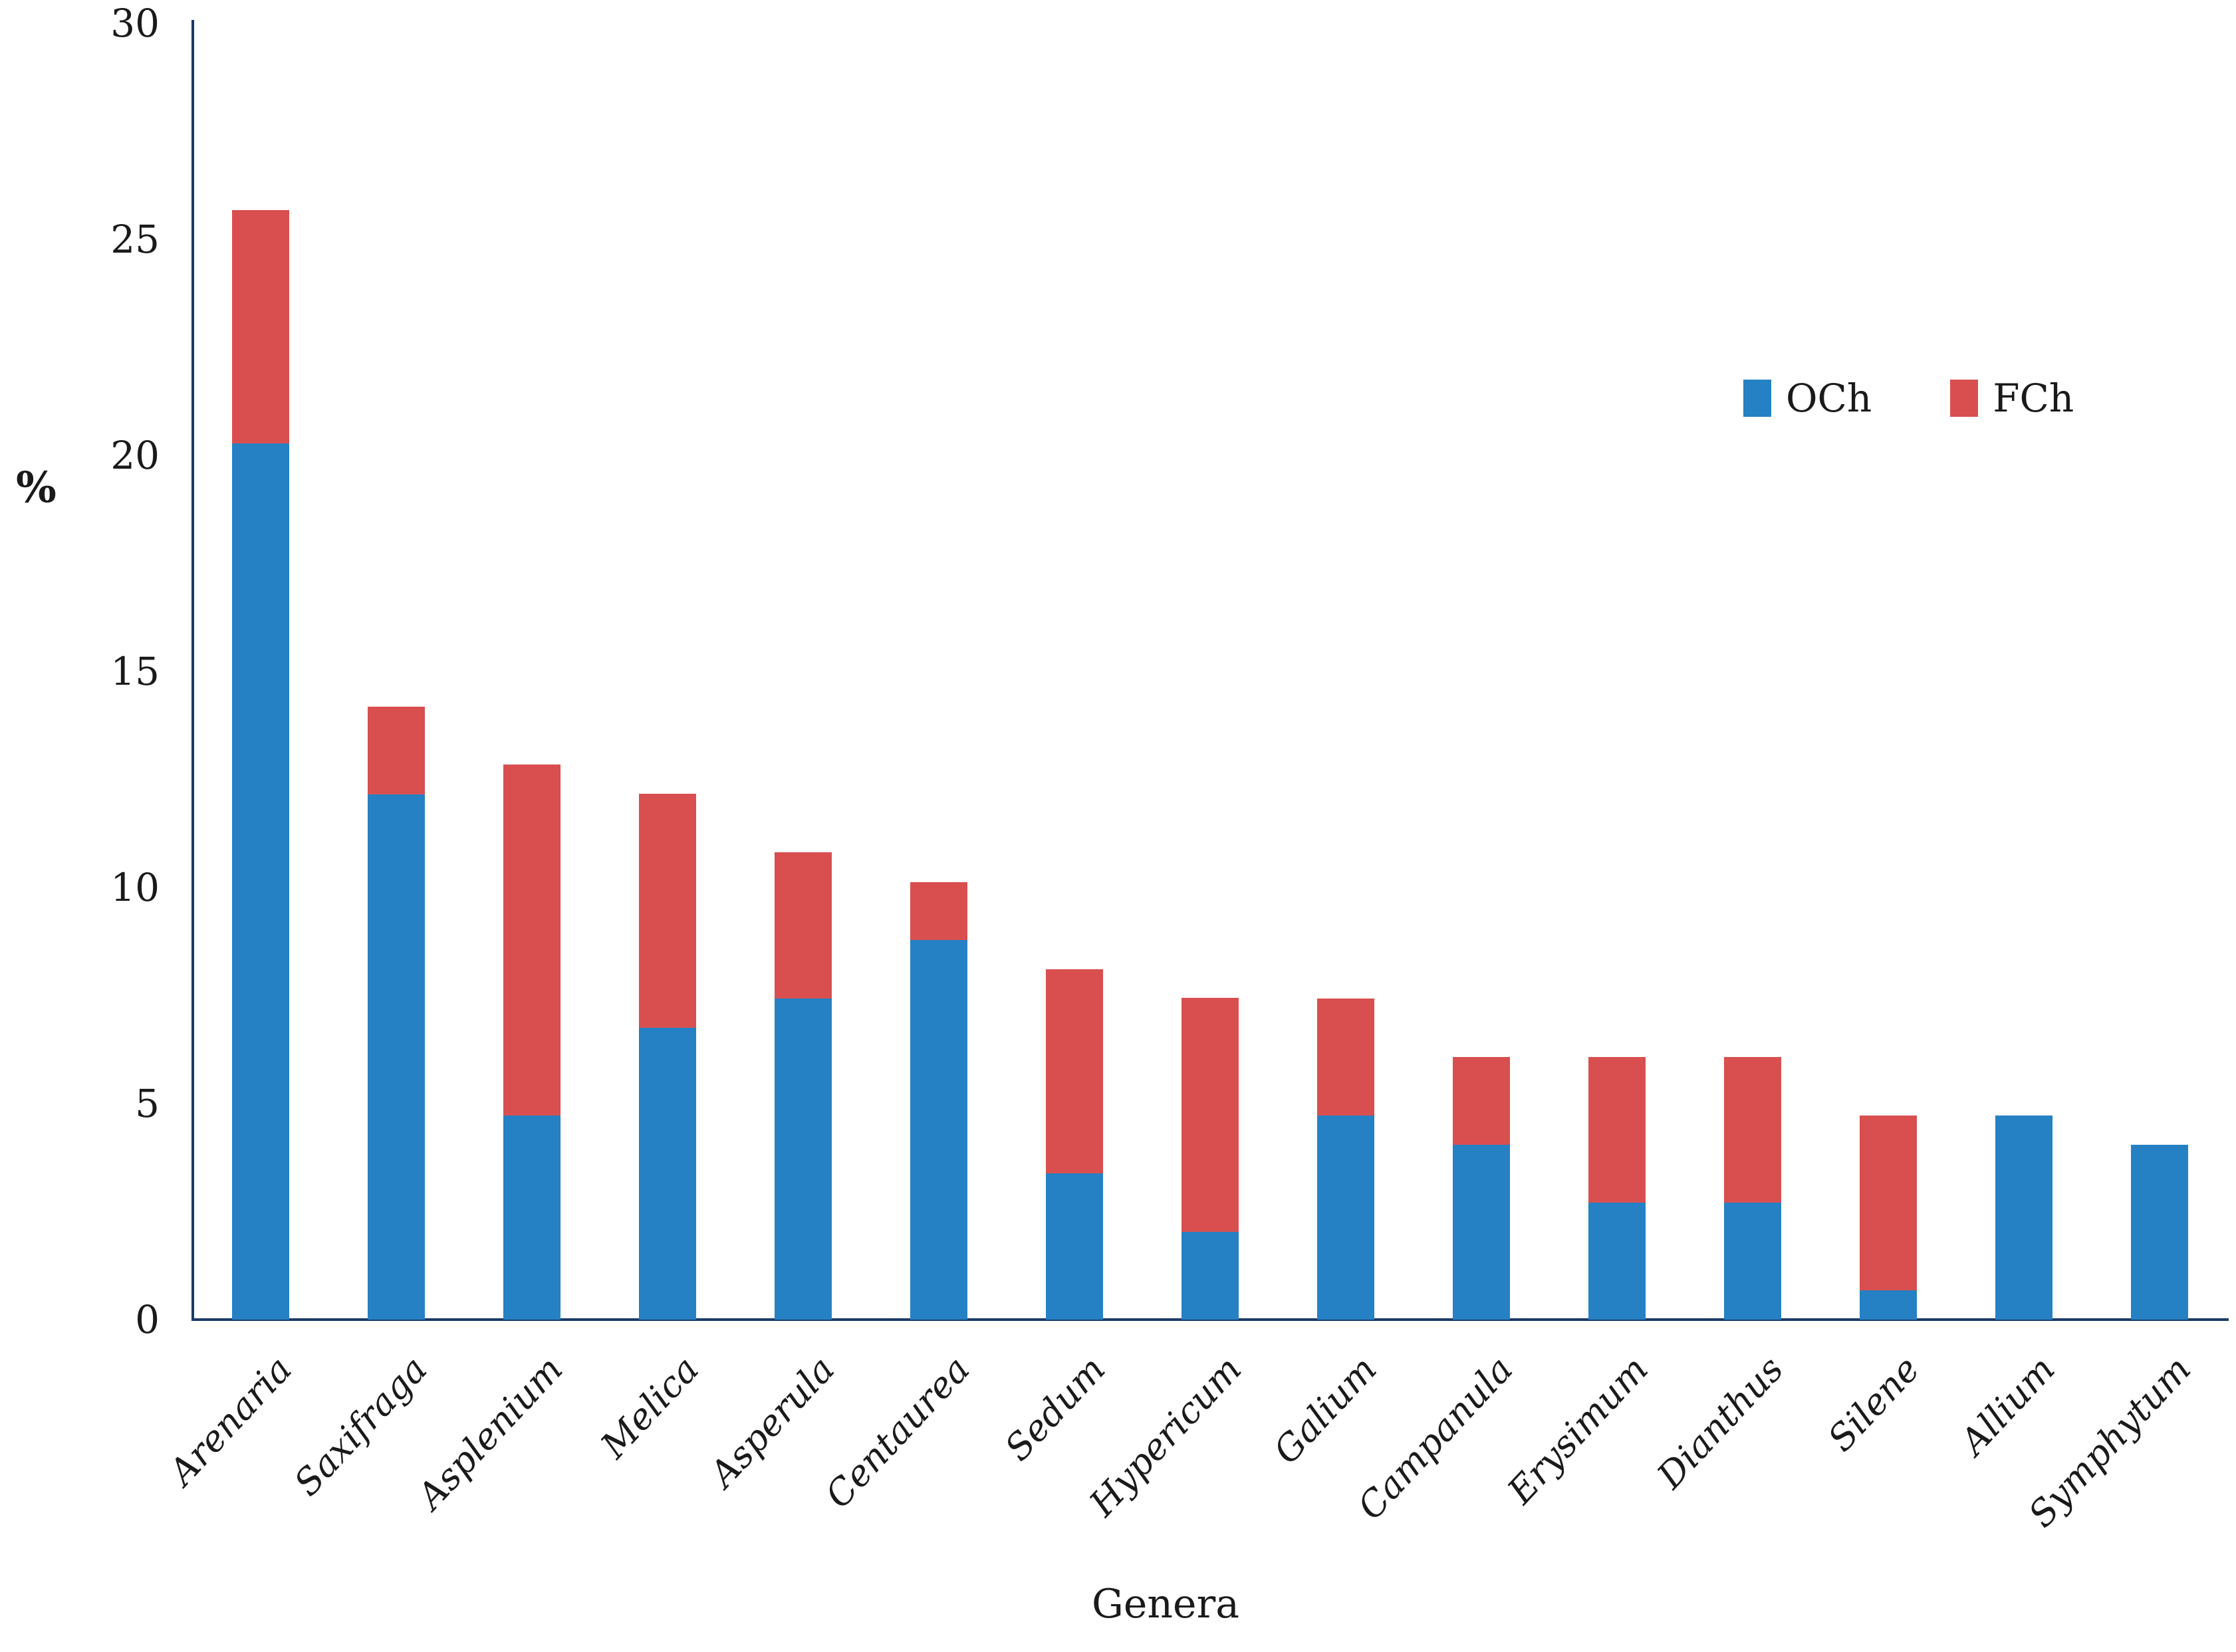 The width and height of the screenshot is (2236, 1652). Describe the element at coordinates (804, 1159) in the screenshot. I see `bar-segment-och-asperula` at that location.